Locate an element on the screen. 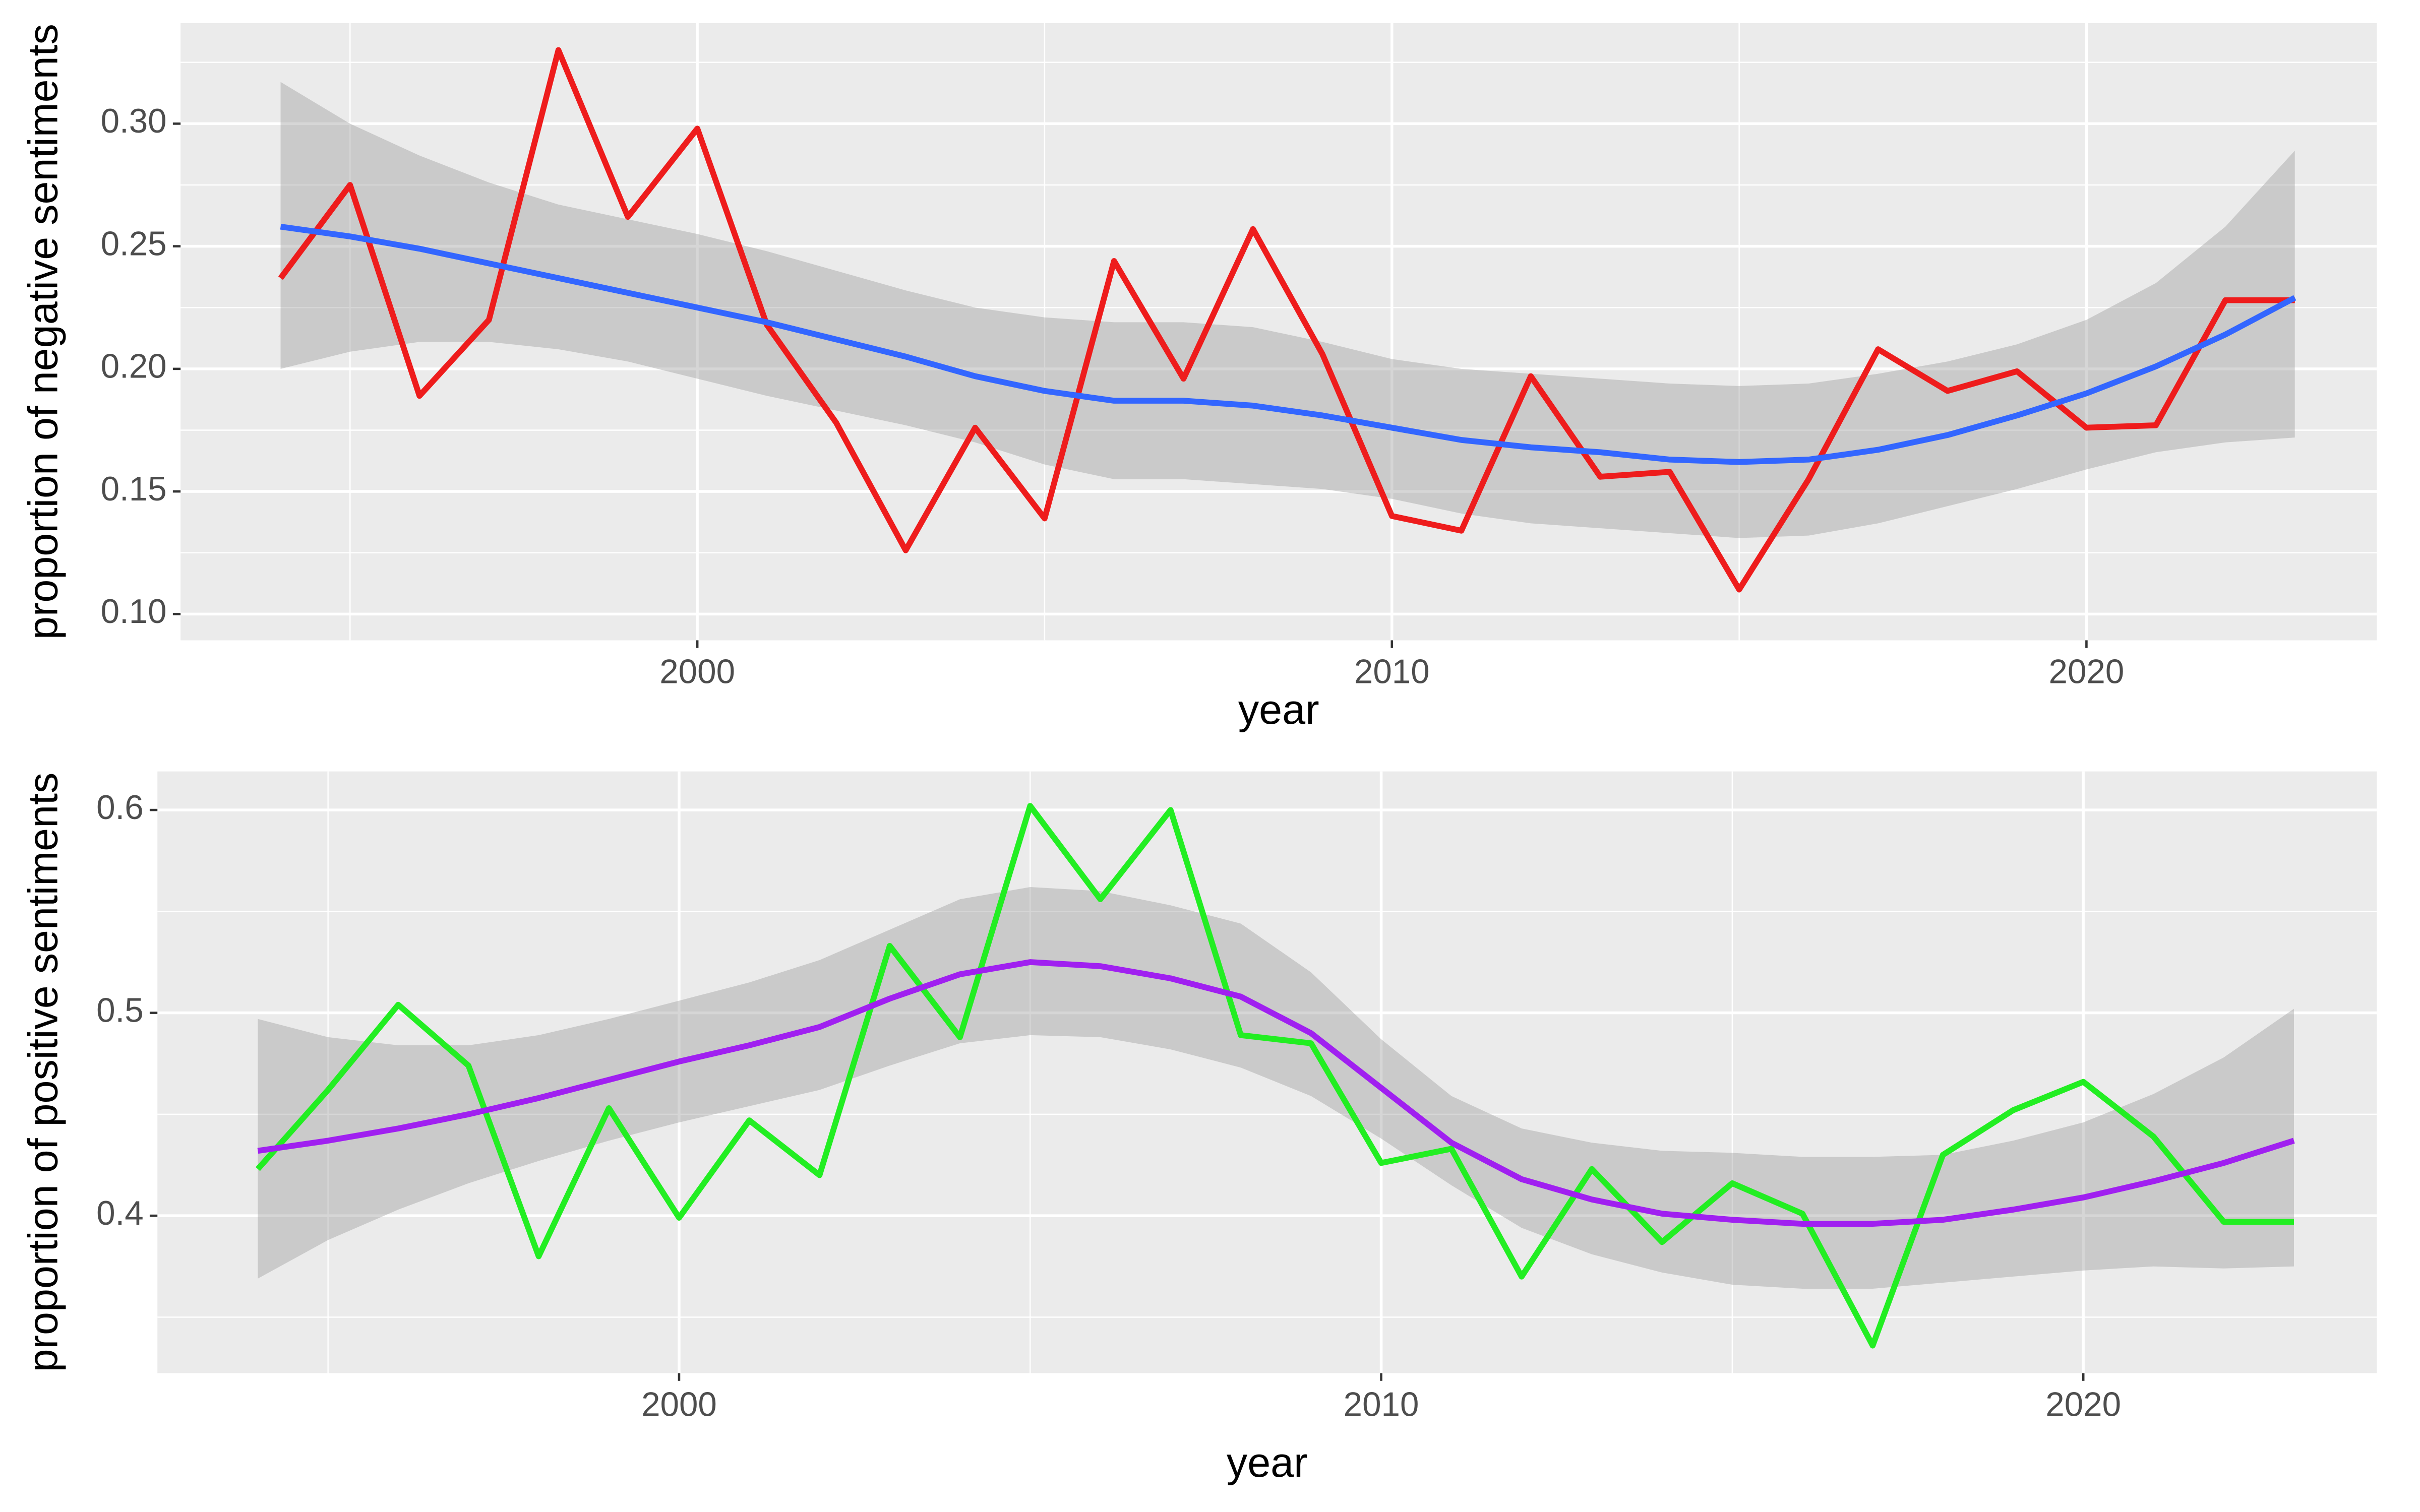 Image resolution: width=2420 pixels, height=1512 pixels. y-axis-title: proportion of negative sentiments is located at coordinates (43, 332).